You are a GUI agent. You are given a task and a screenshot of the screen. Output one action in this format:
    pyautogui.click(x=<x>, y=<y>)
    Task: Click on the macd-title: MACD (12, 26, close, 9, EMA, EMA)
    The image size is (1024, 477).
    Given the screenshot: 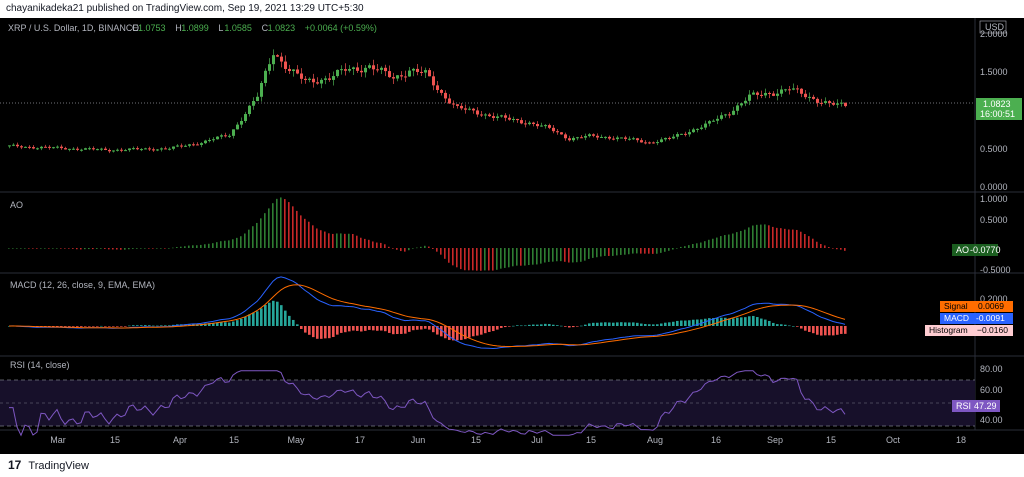 What is the action you would take?
    pyautogui.click(x=82, y=285)
    